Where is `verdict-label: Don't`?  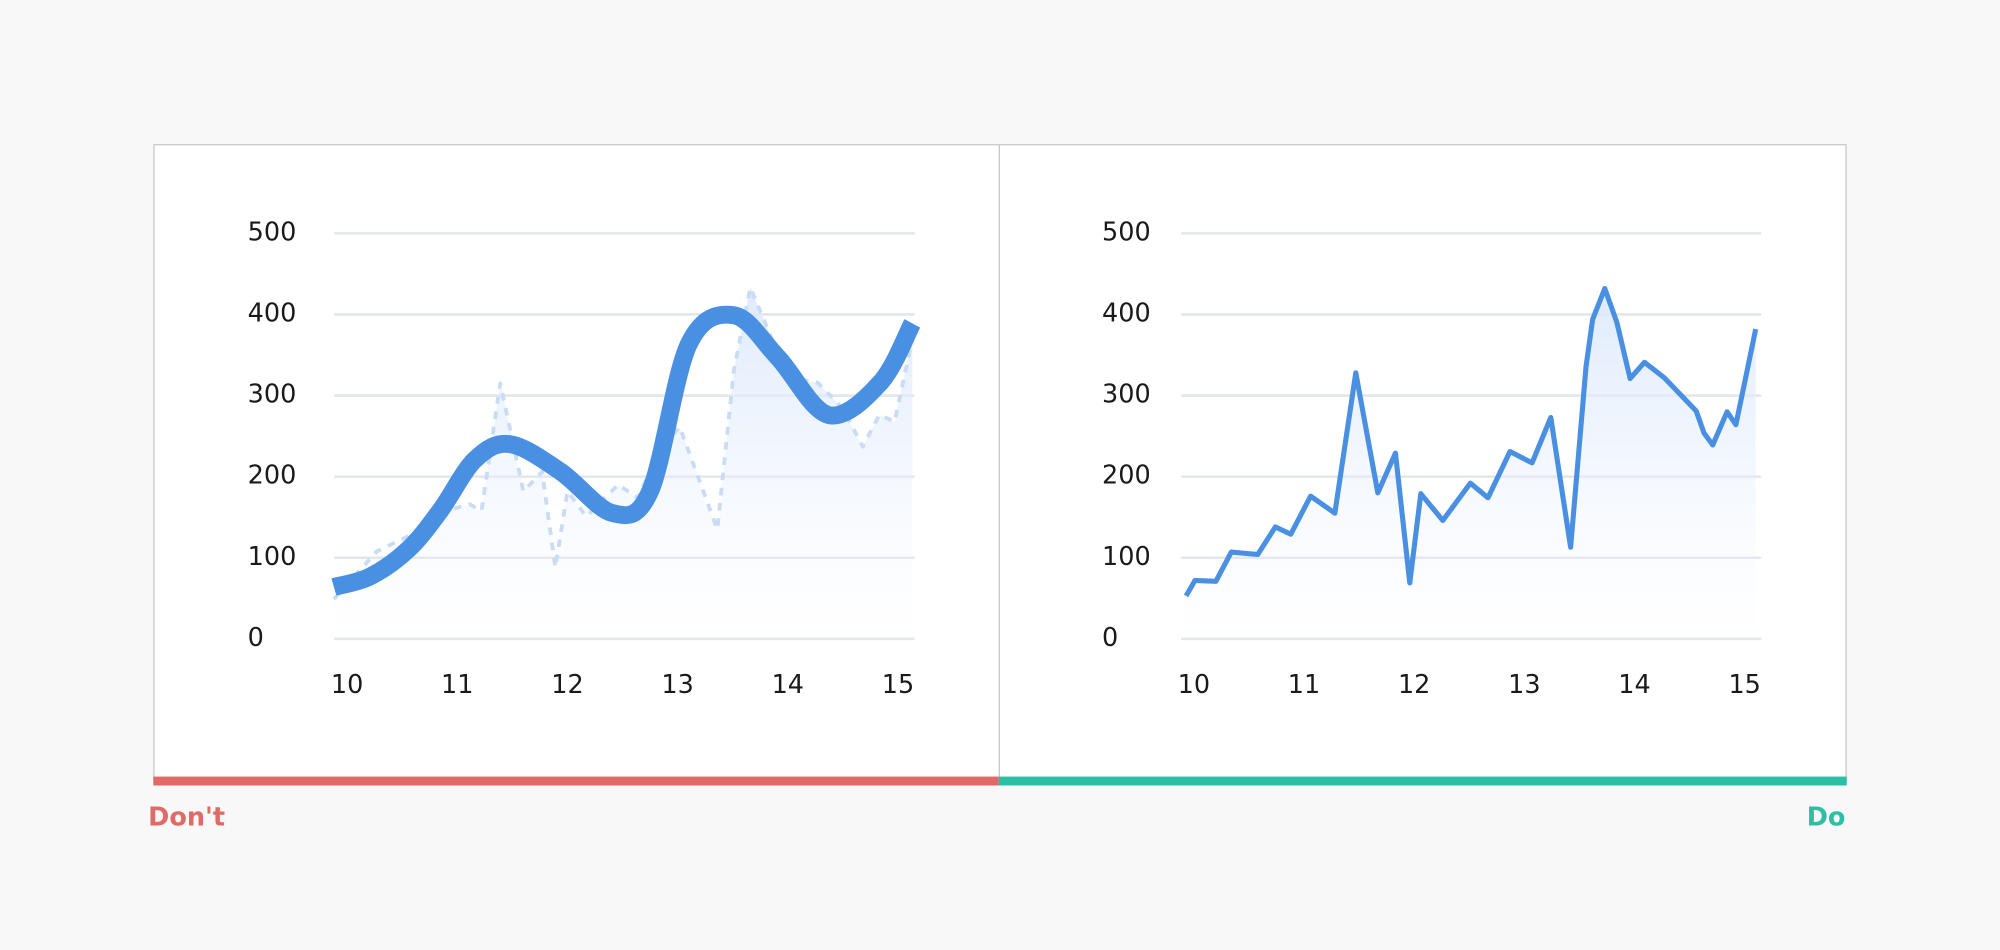
verdict-label: Don't is located at coordinates (186, 818).